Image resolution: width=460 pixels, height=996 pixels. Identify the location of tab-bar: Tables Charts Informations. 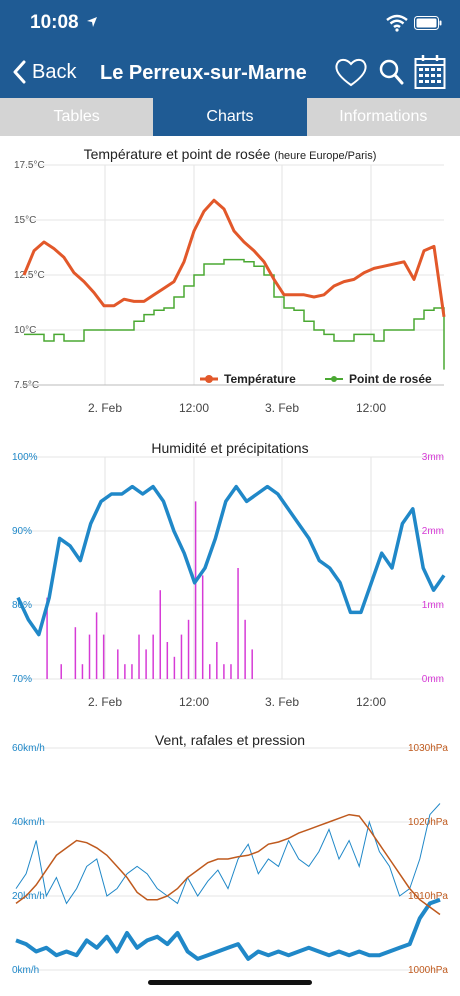
(230, 117).